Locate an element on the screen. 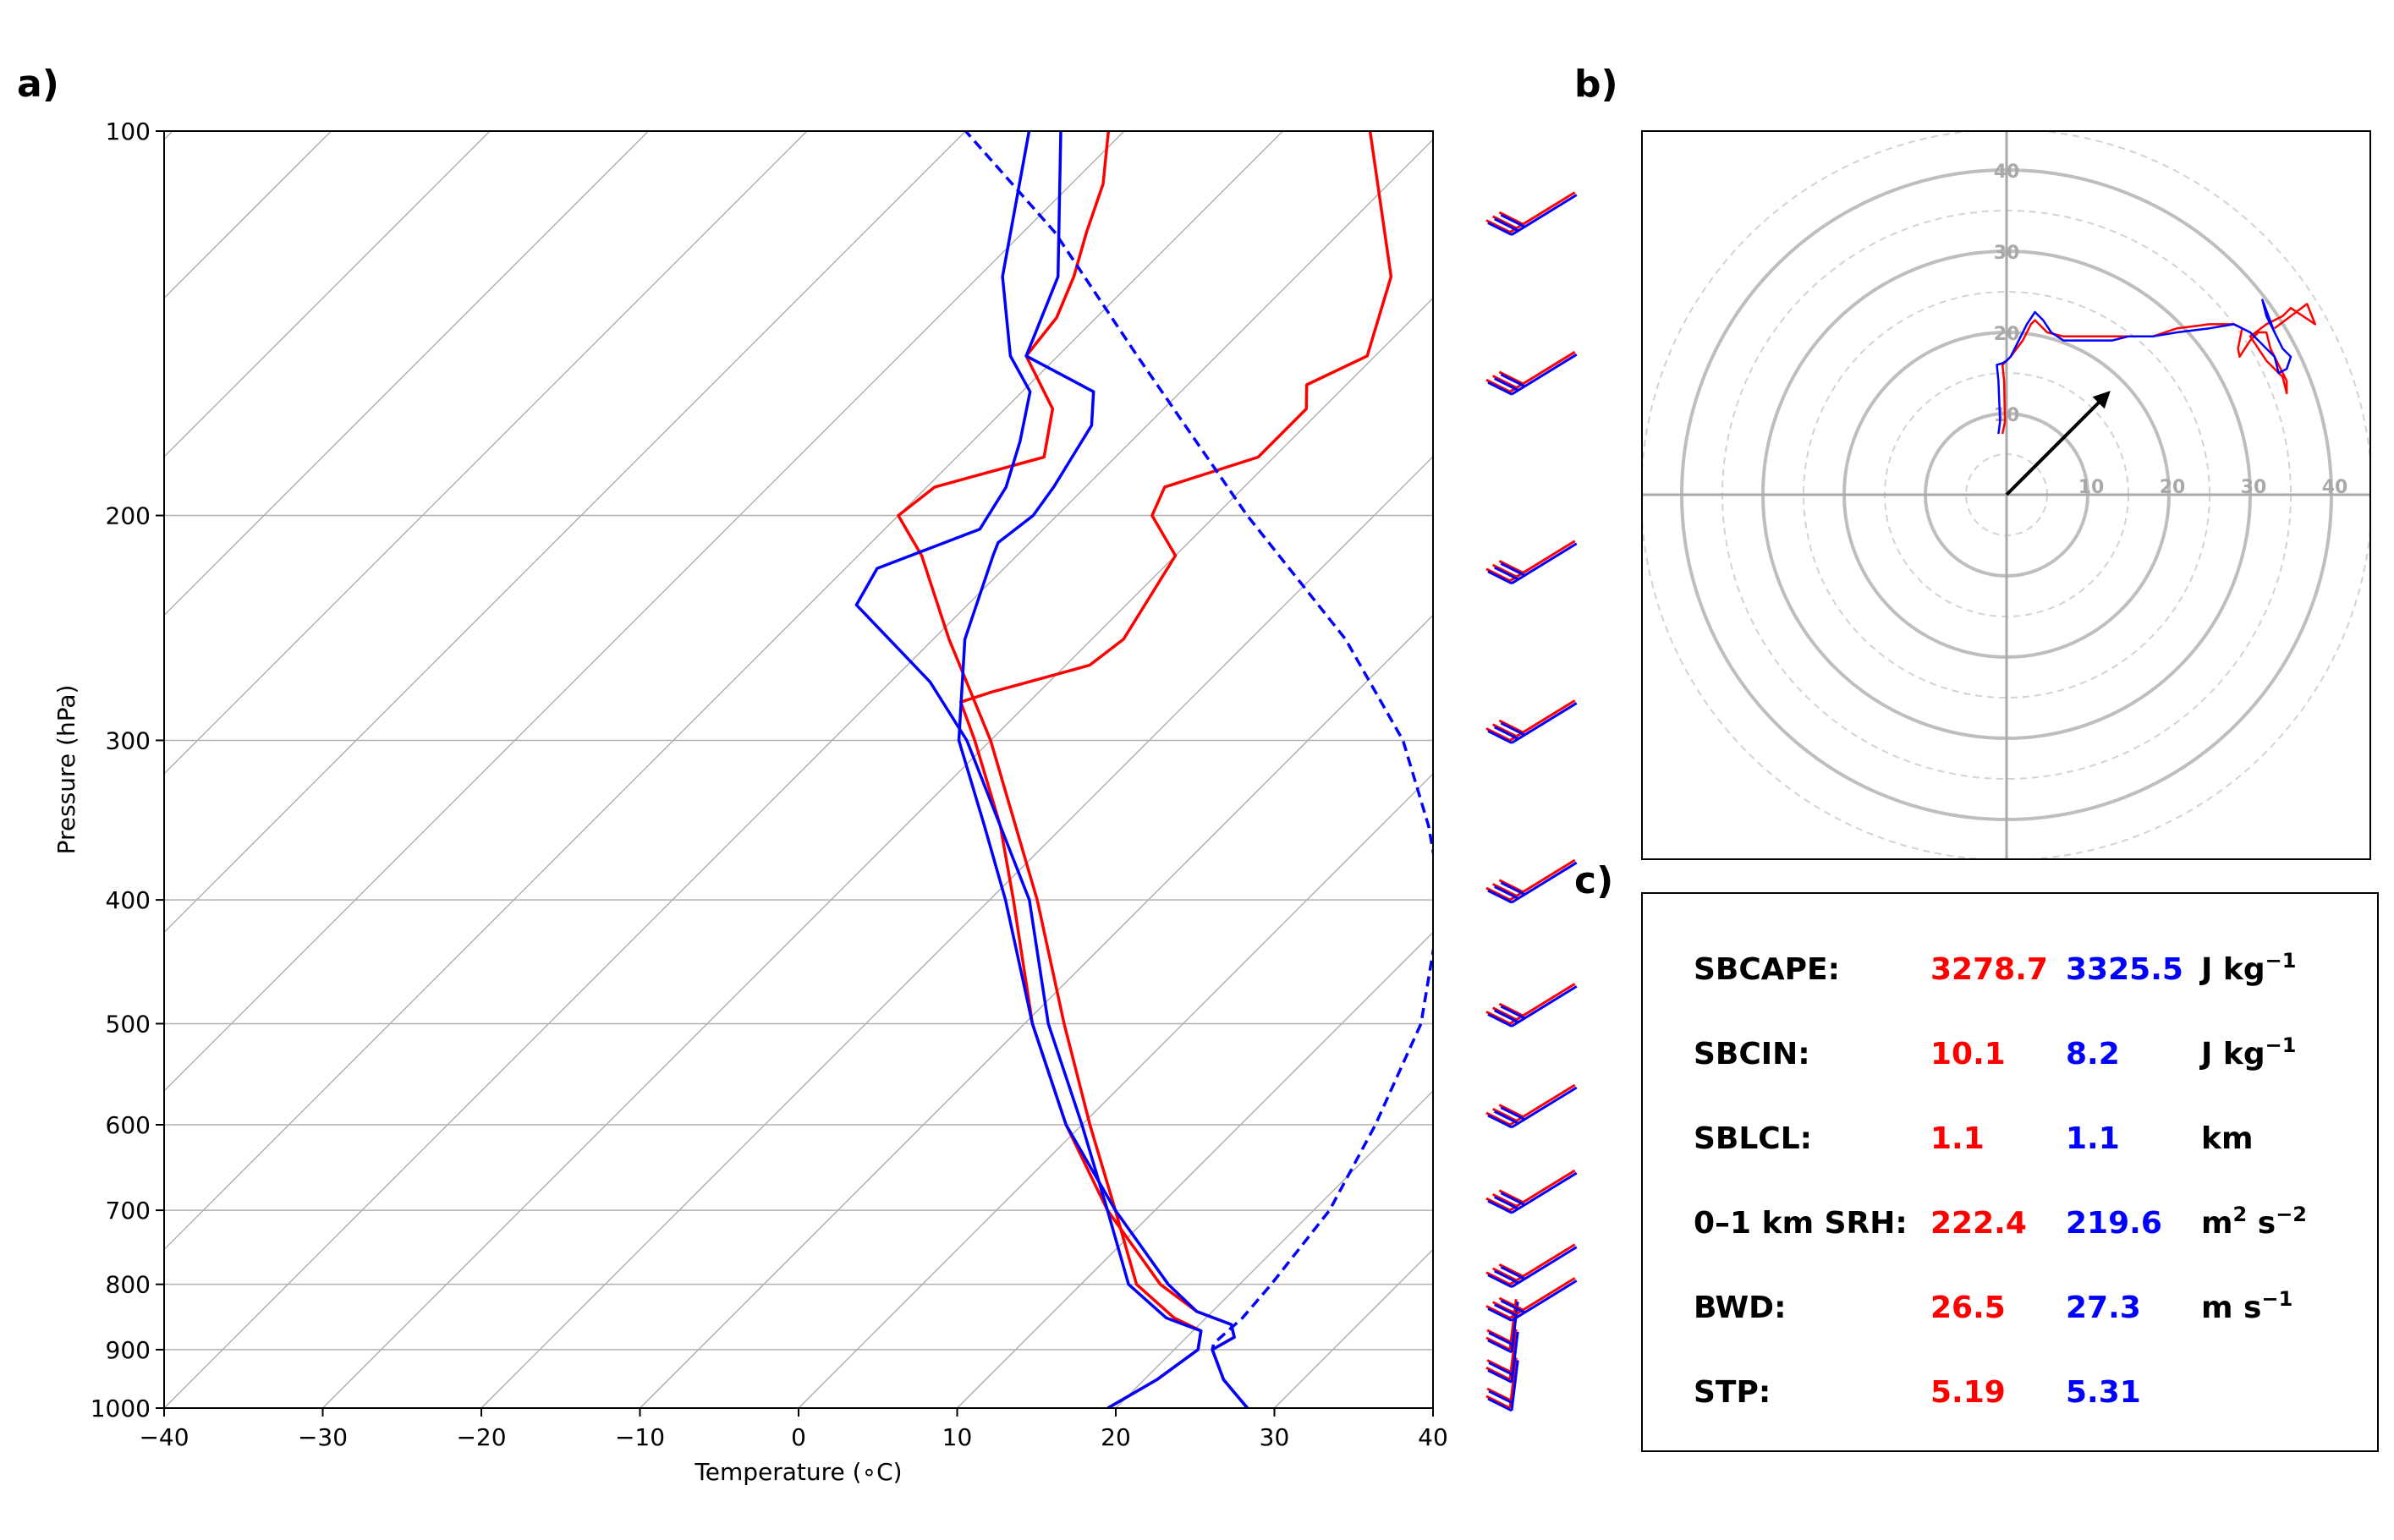  hodo-ring-label: 30 is located at coordinates (2254, 487).